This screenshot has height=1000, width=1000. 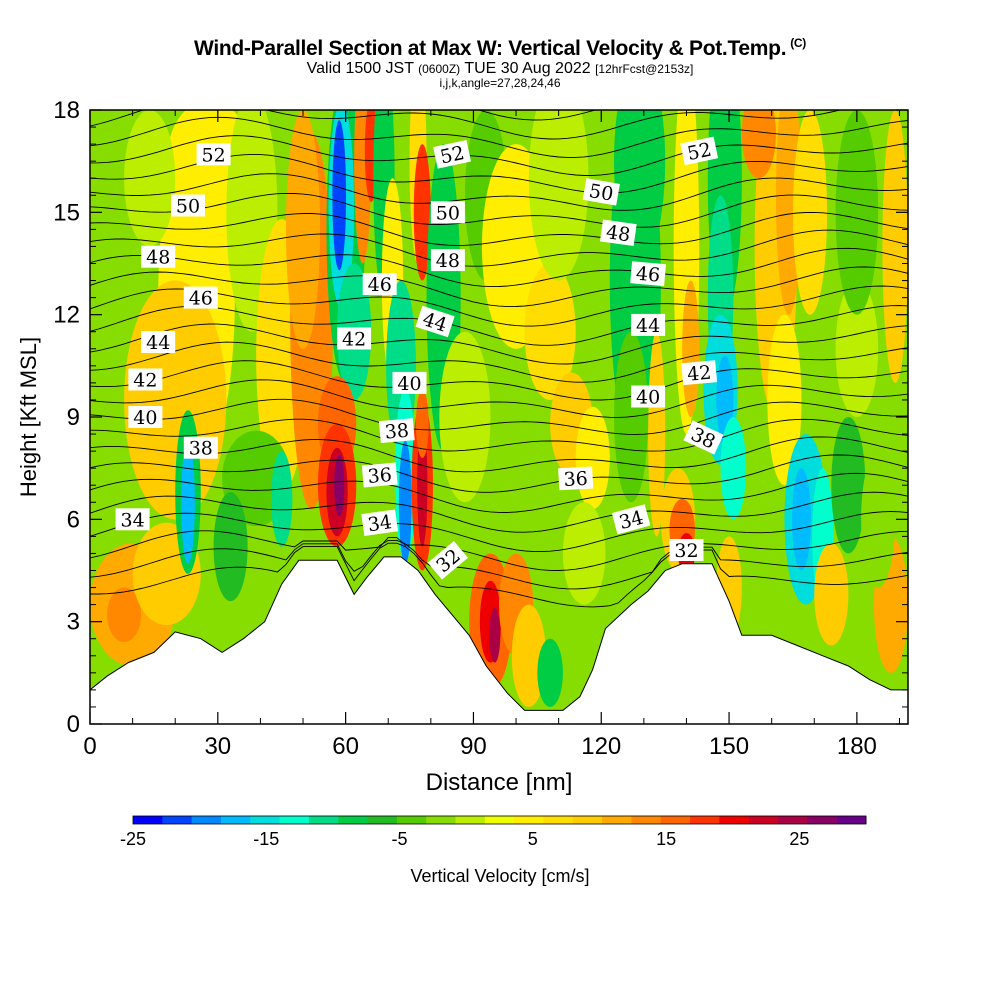 I want to click on theta-label: 36, so click(x=379, y=475).